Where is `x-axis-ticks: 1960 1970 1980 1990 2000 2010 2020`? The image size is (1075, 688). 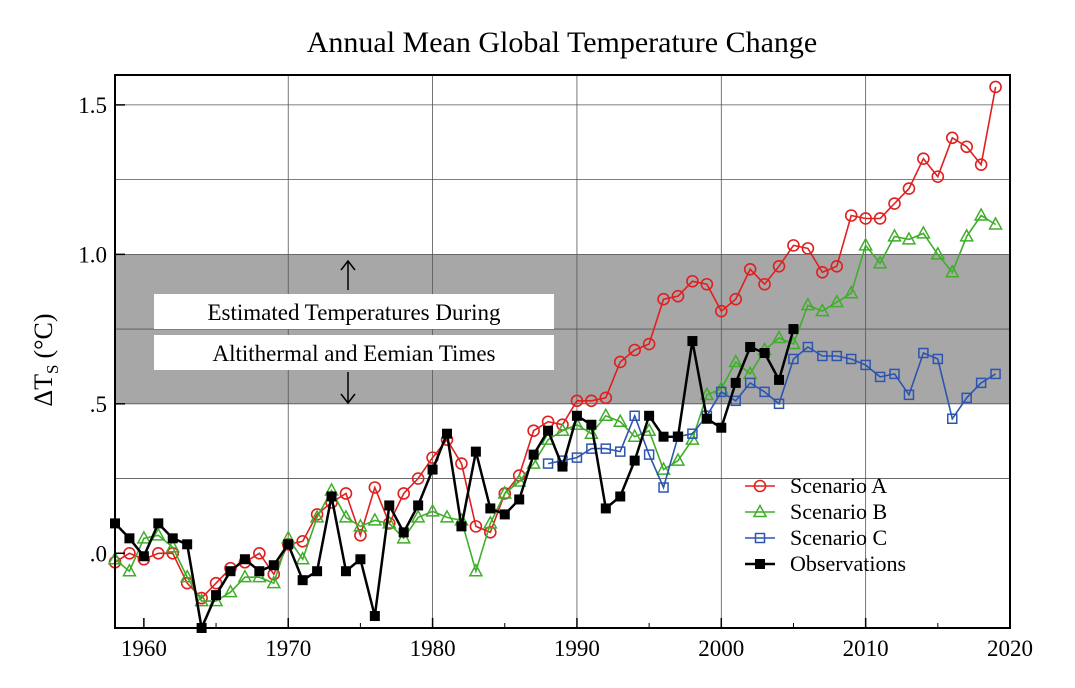
x-axis-ticks: 1960 1970 1980 1990 2000 2010 2020 is located at coordinates (577, 639).